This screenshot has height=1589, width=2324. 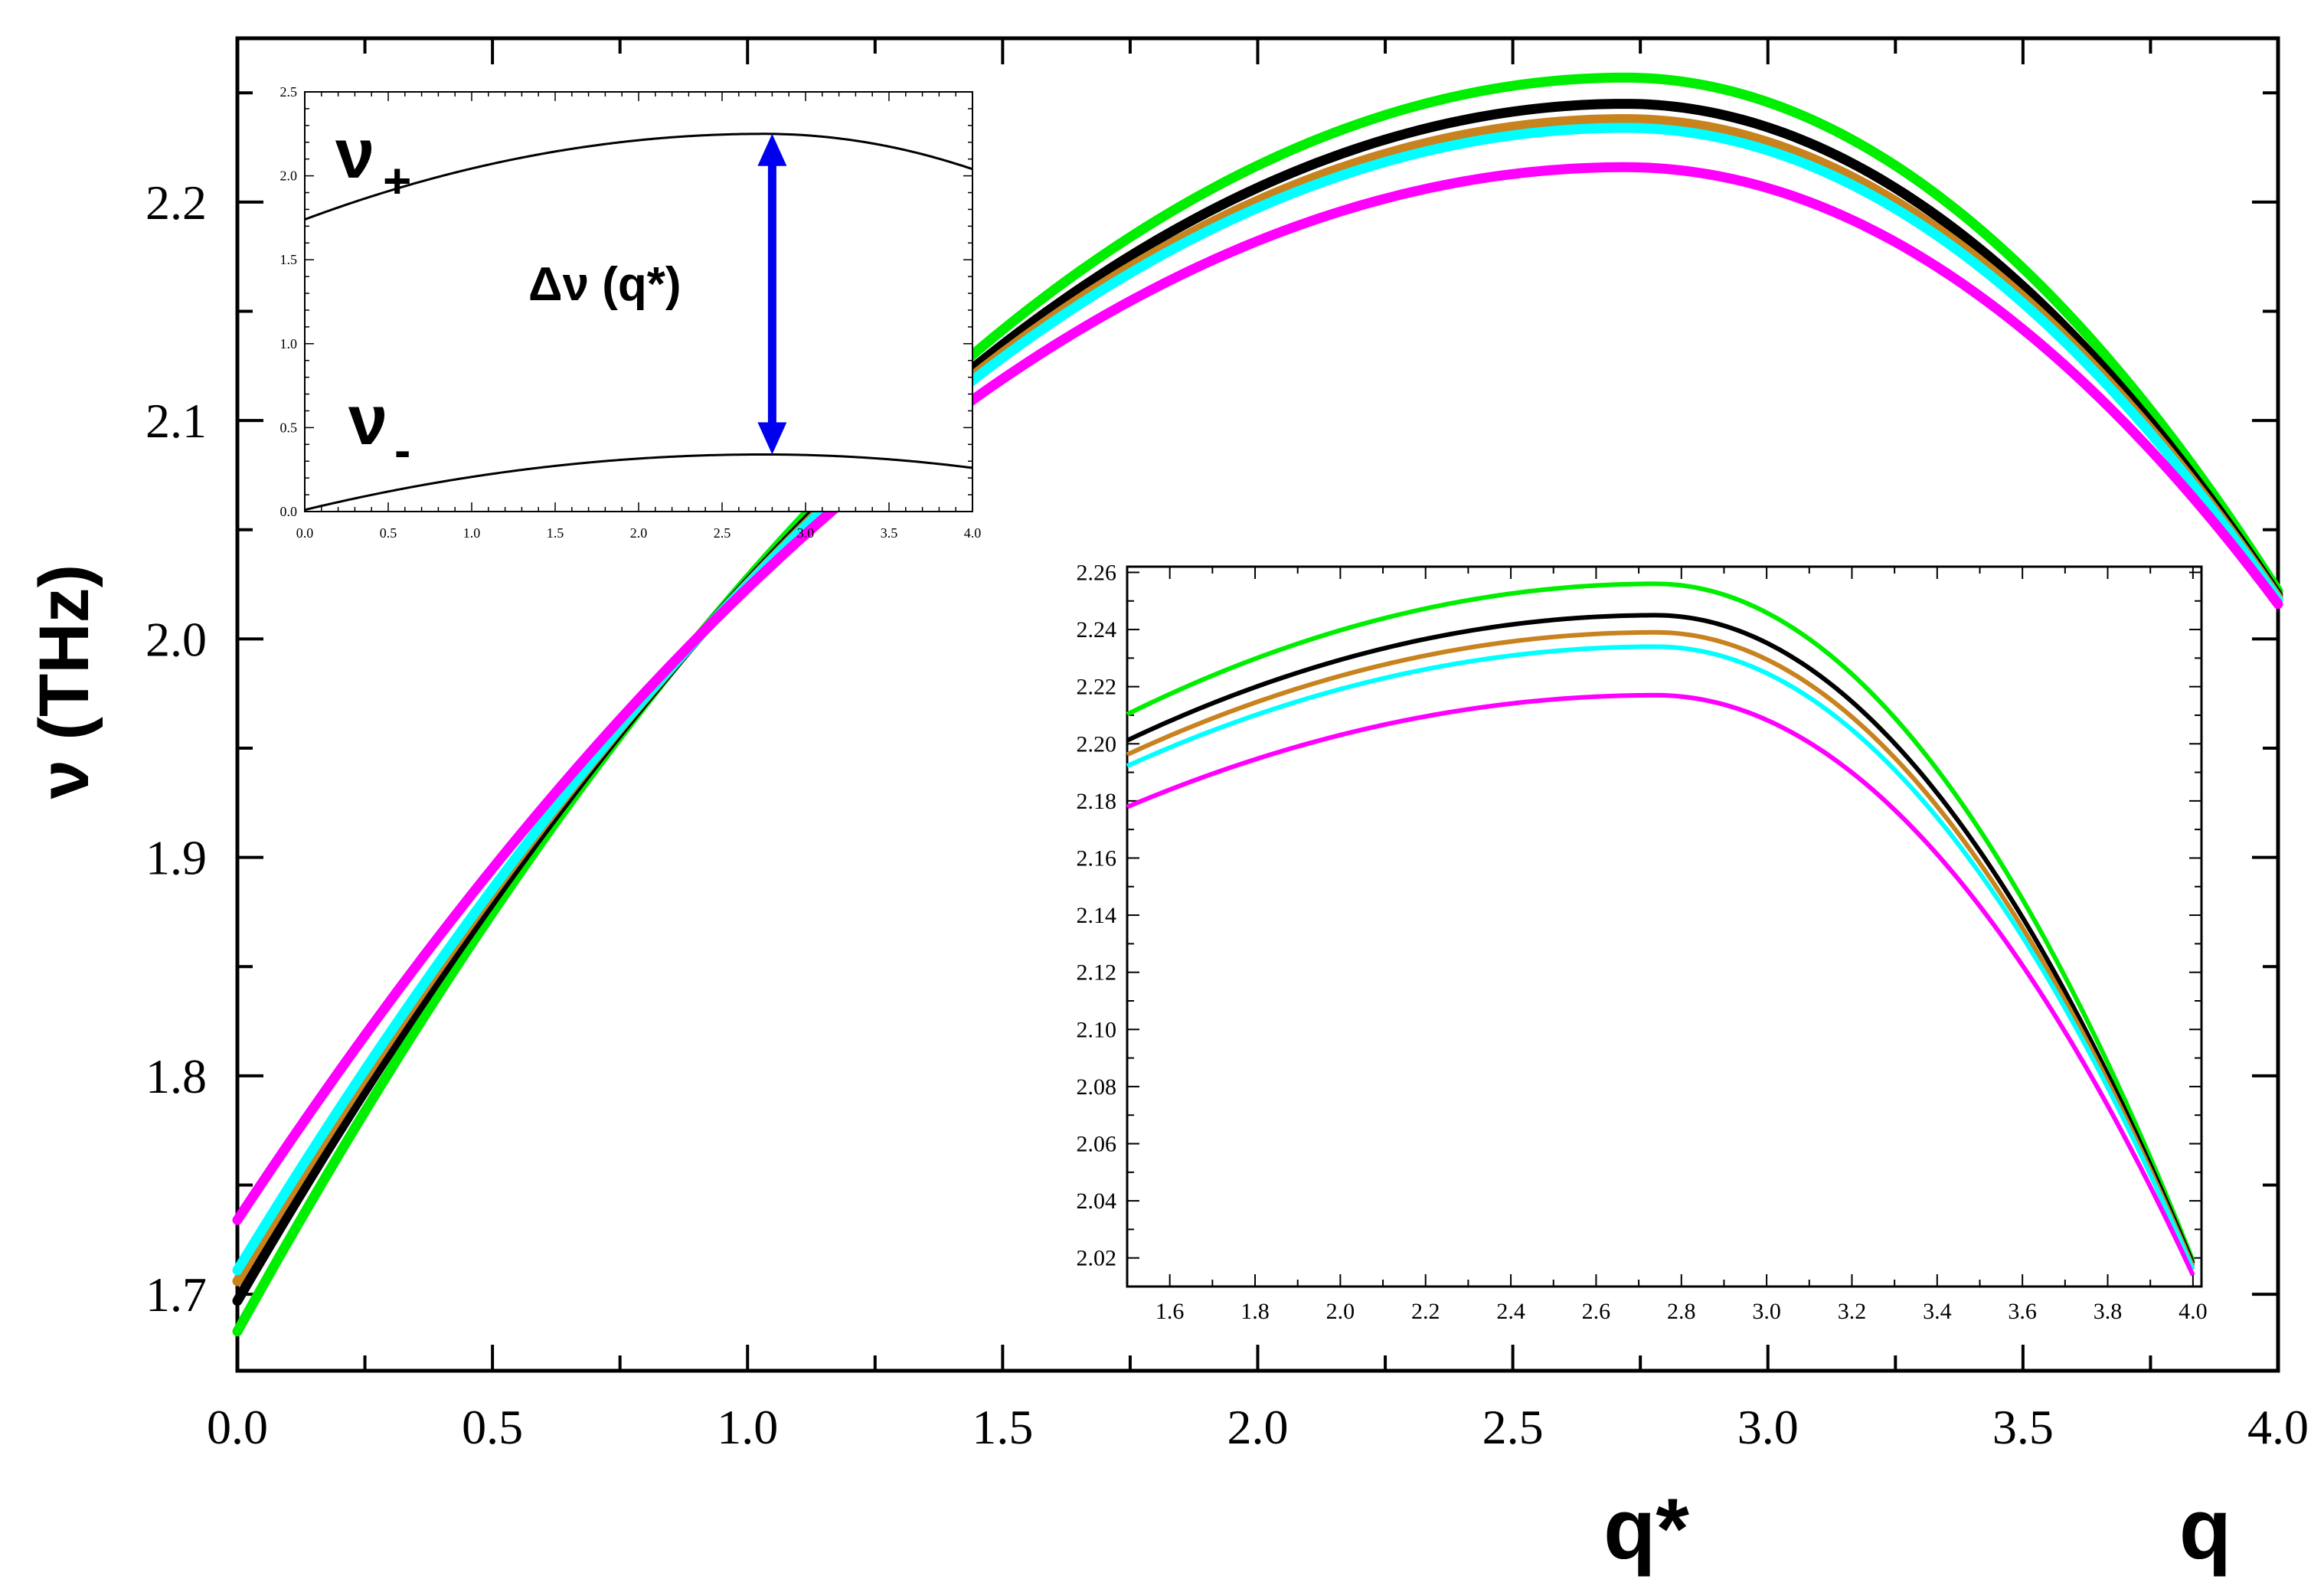 I want to click on y-tick-label: 1.7, so click(x=176, y=1295).